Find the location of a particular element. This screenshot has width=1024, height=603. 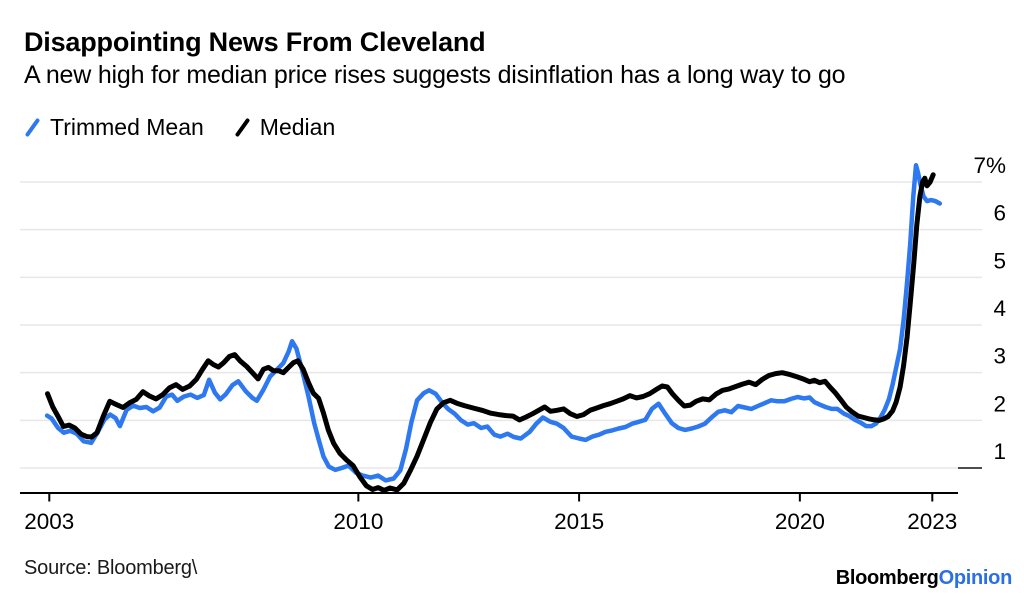

x-axis-label-2015: 2015 is located at coordinates (579, 521).